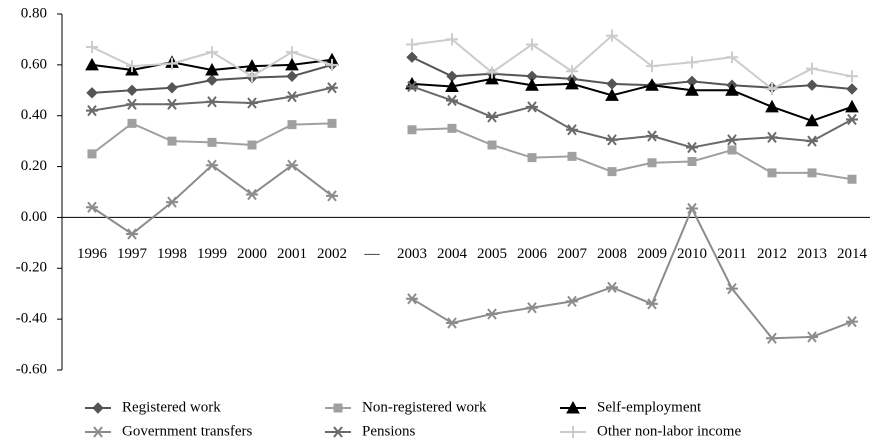  What do you see at coordinates (34, 217) in the screenshot?
I see `y-tick-label: 0.00` at bounding box center [34, 217].